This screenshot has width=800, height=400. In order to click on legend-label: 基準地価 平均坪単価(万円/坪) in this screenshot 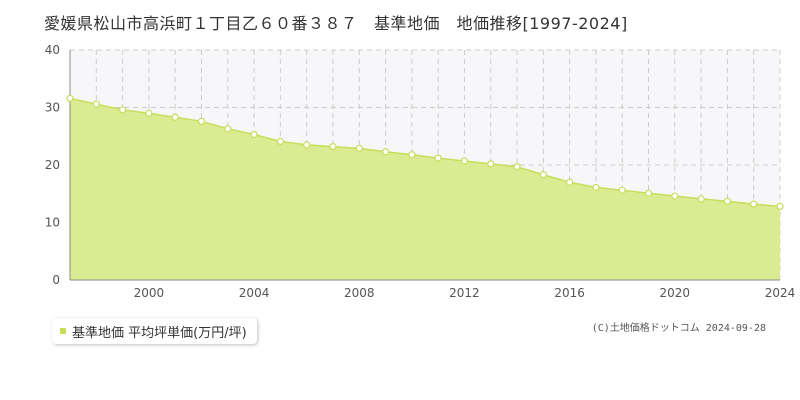, I will do `click(159, 333)`.